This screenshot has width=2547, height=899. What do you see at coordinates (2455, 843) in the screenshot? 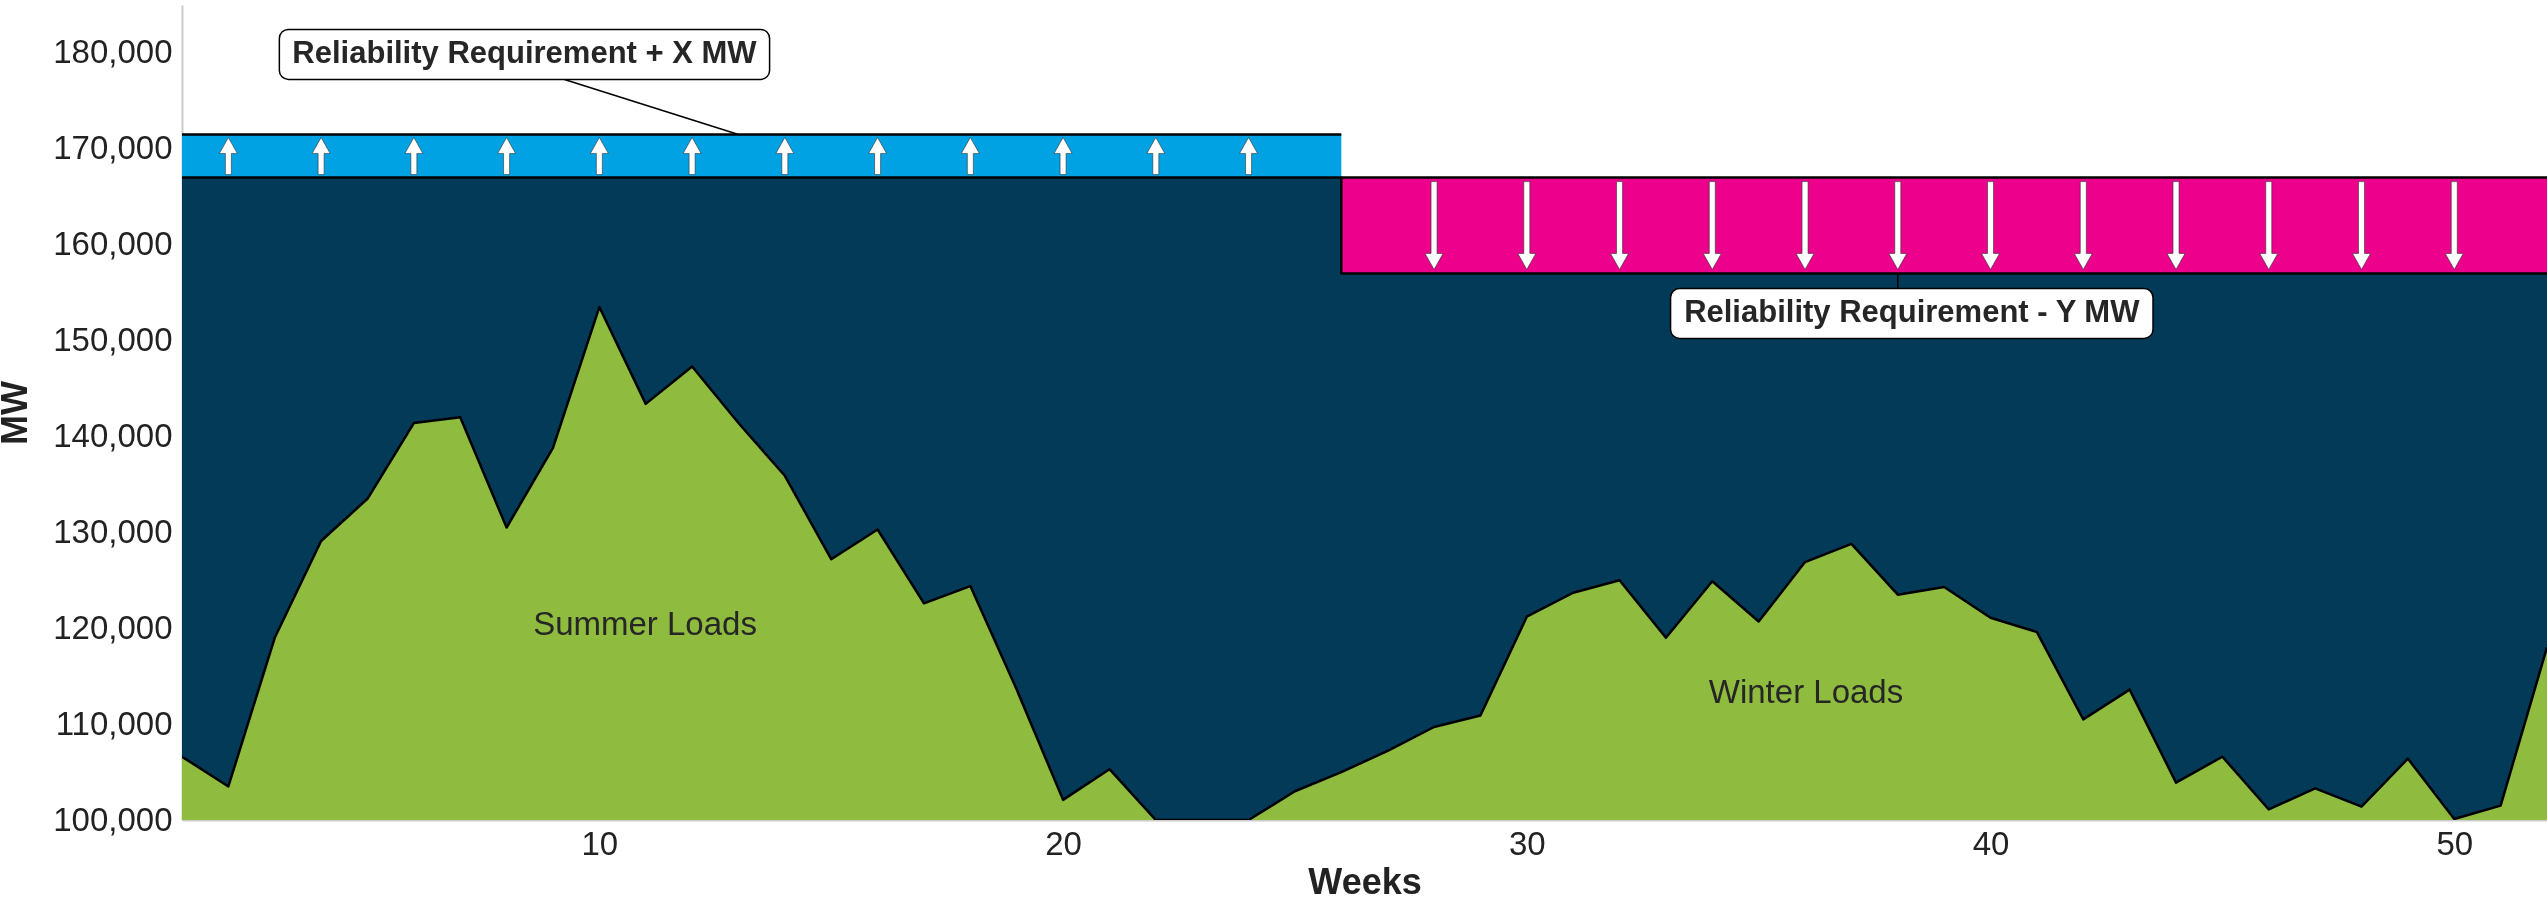
I see `x-tick-label: 50` at bounding box center [2455, 843].